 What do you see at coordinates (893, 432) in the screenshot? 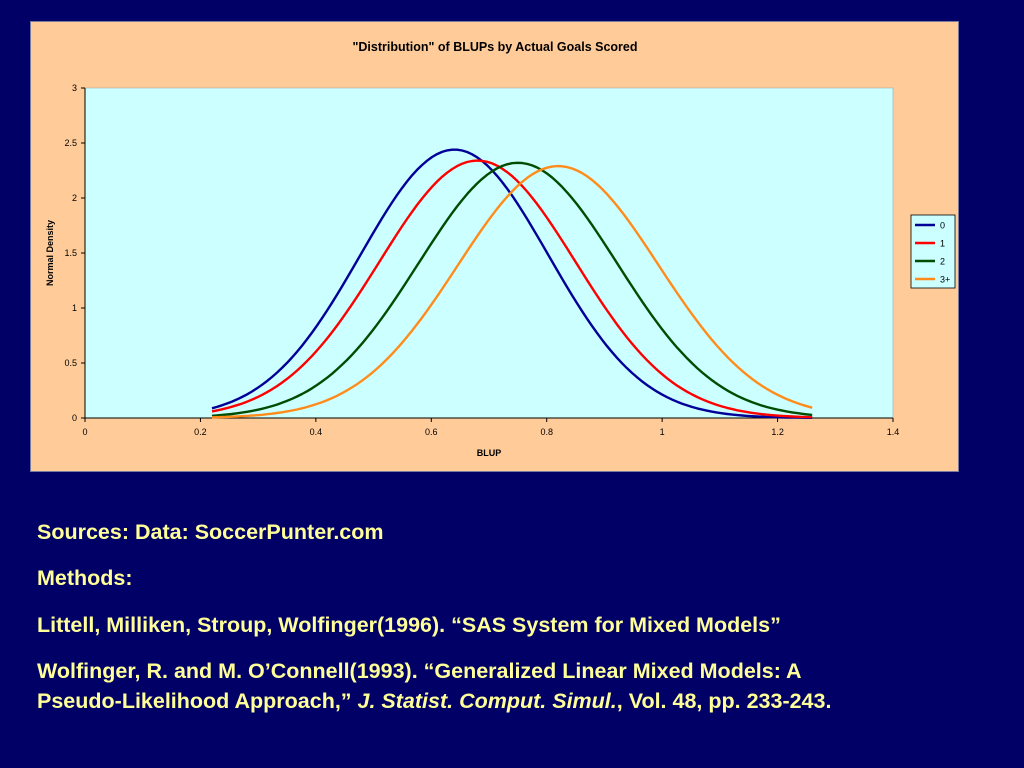
I see `x-tick-label: 1.4` at bounding box center [893, 432].